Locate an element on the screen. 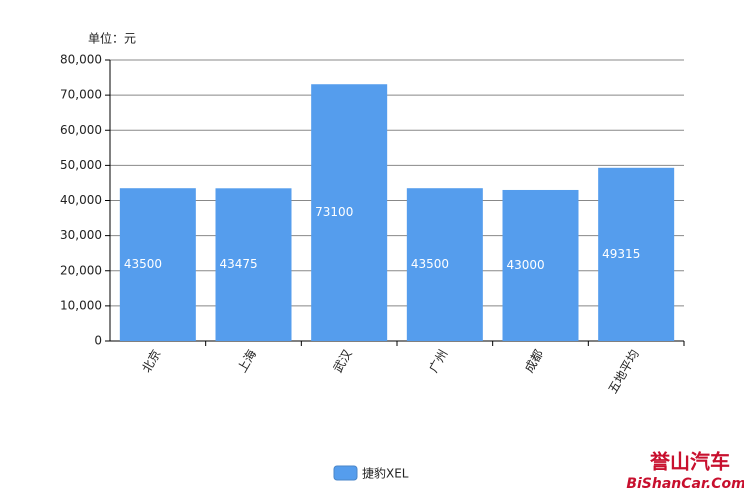 The width and height of the screenshot is (744, 496). y-tick-label: 60,000 is located at coordinates (81, 130).